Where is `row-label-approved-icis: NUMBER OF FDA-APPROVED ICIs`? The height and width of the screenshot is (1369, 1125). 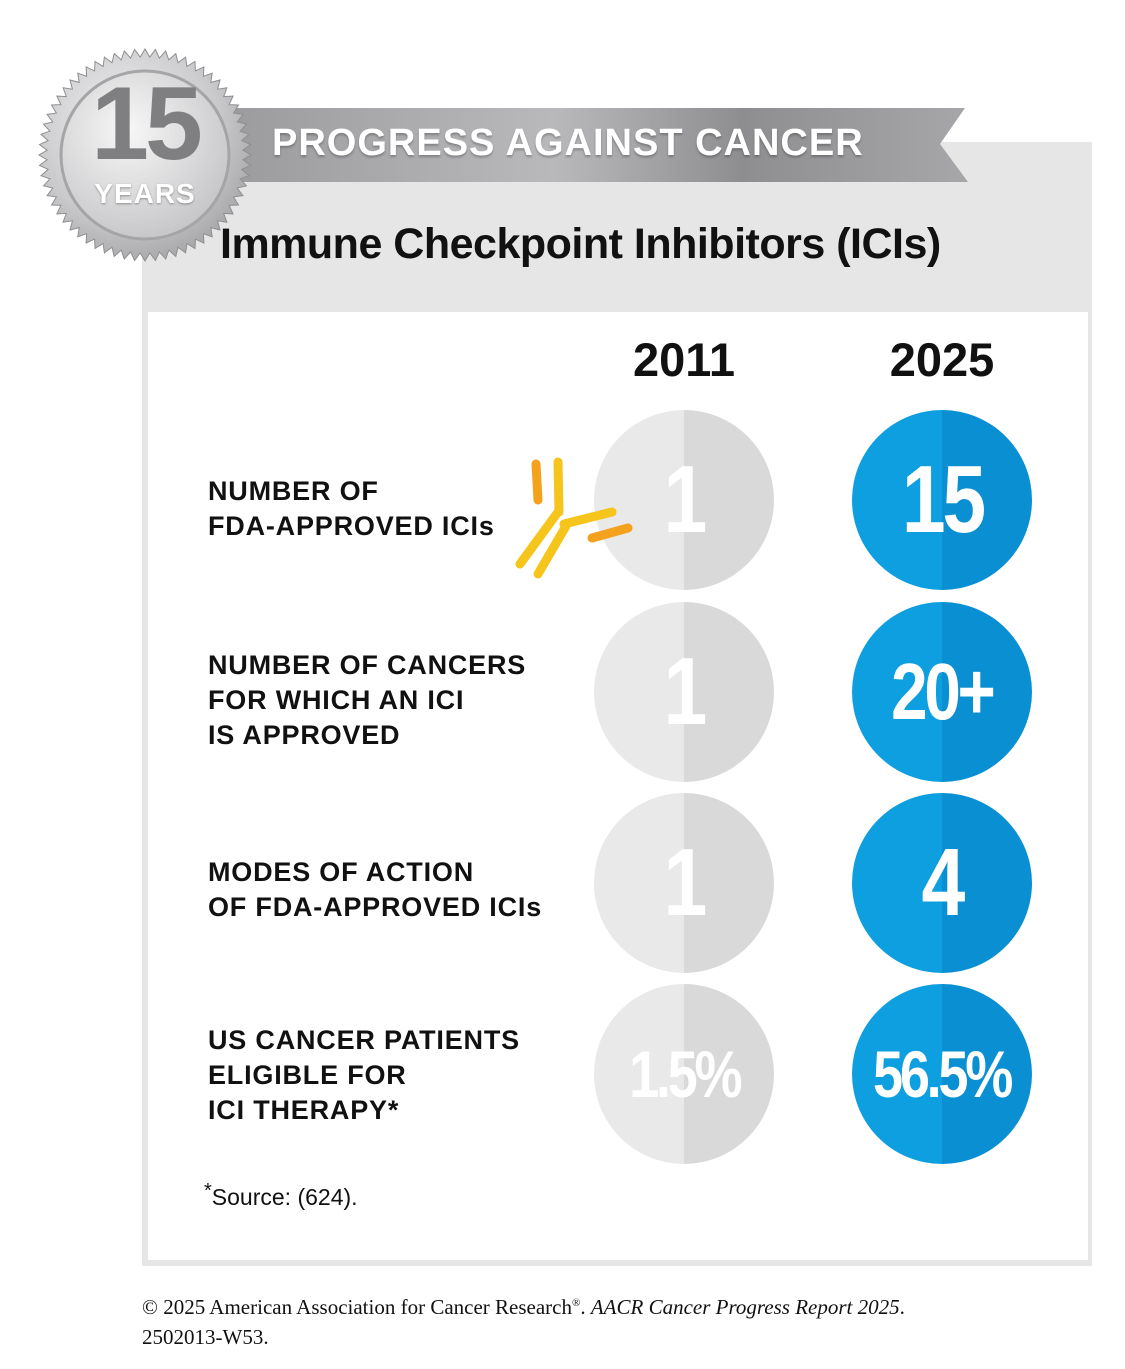 row-label-approved-icis: NUMBER OF FDA-APPROVED ICIs is located at coordinates (351, 508).